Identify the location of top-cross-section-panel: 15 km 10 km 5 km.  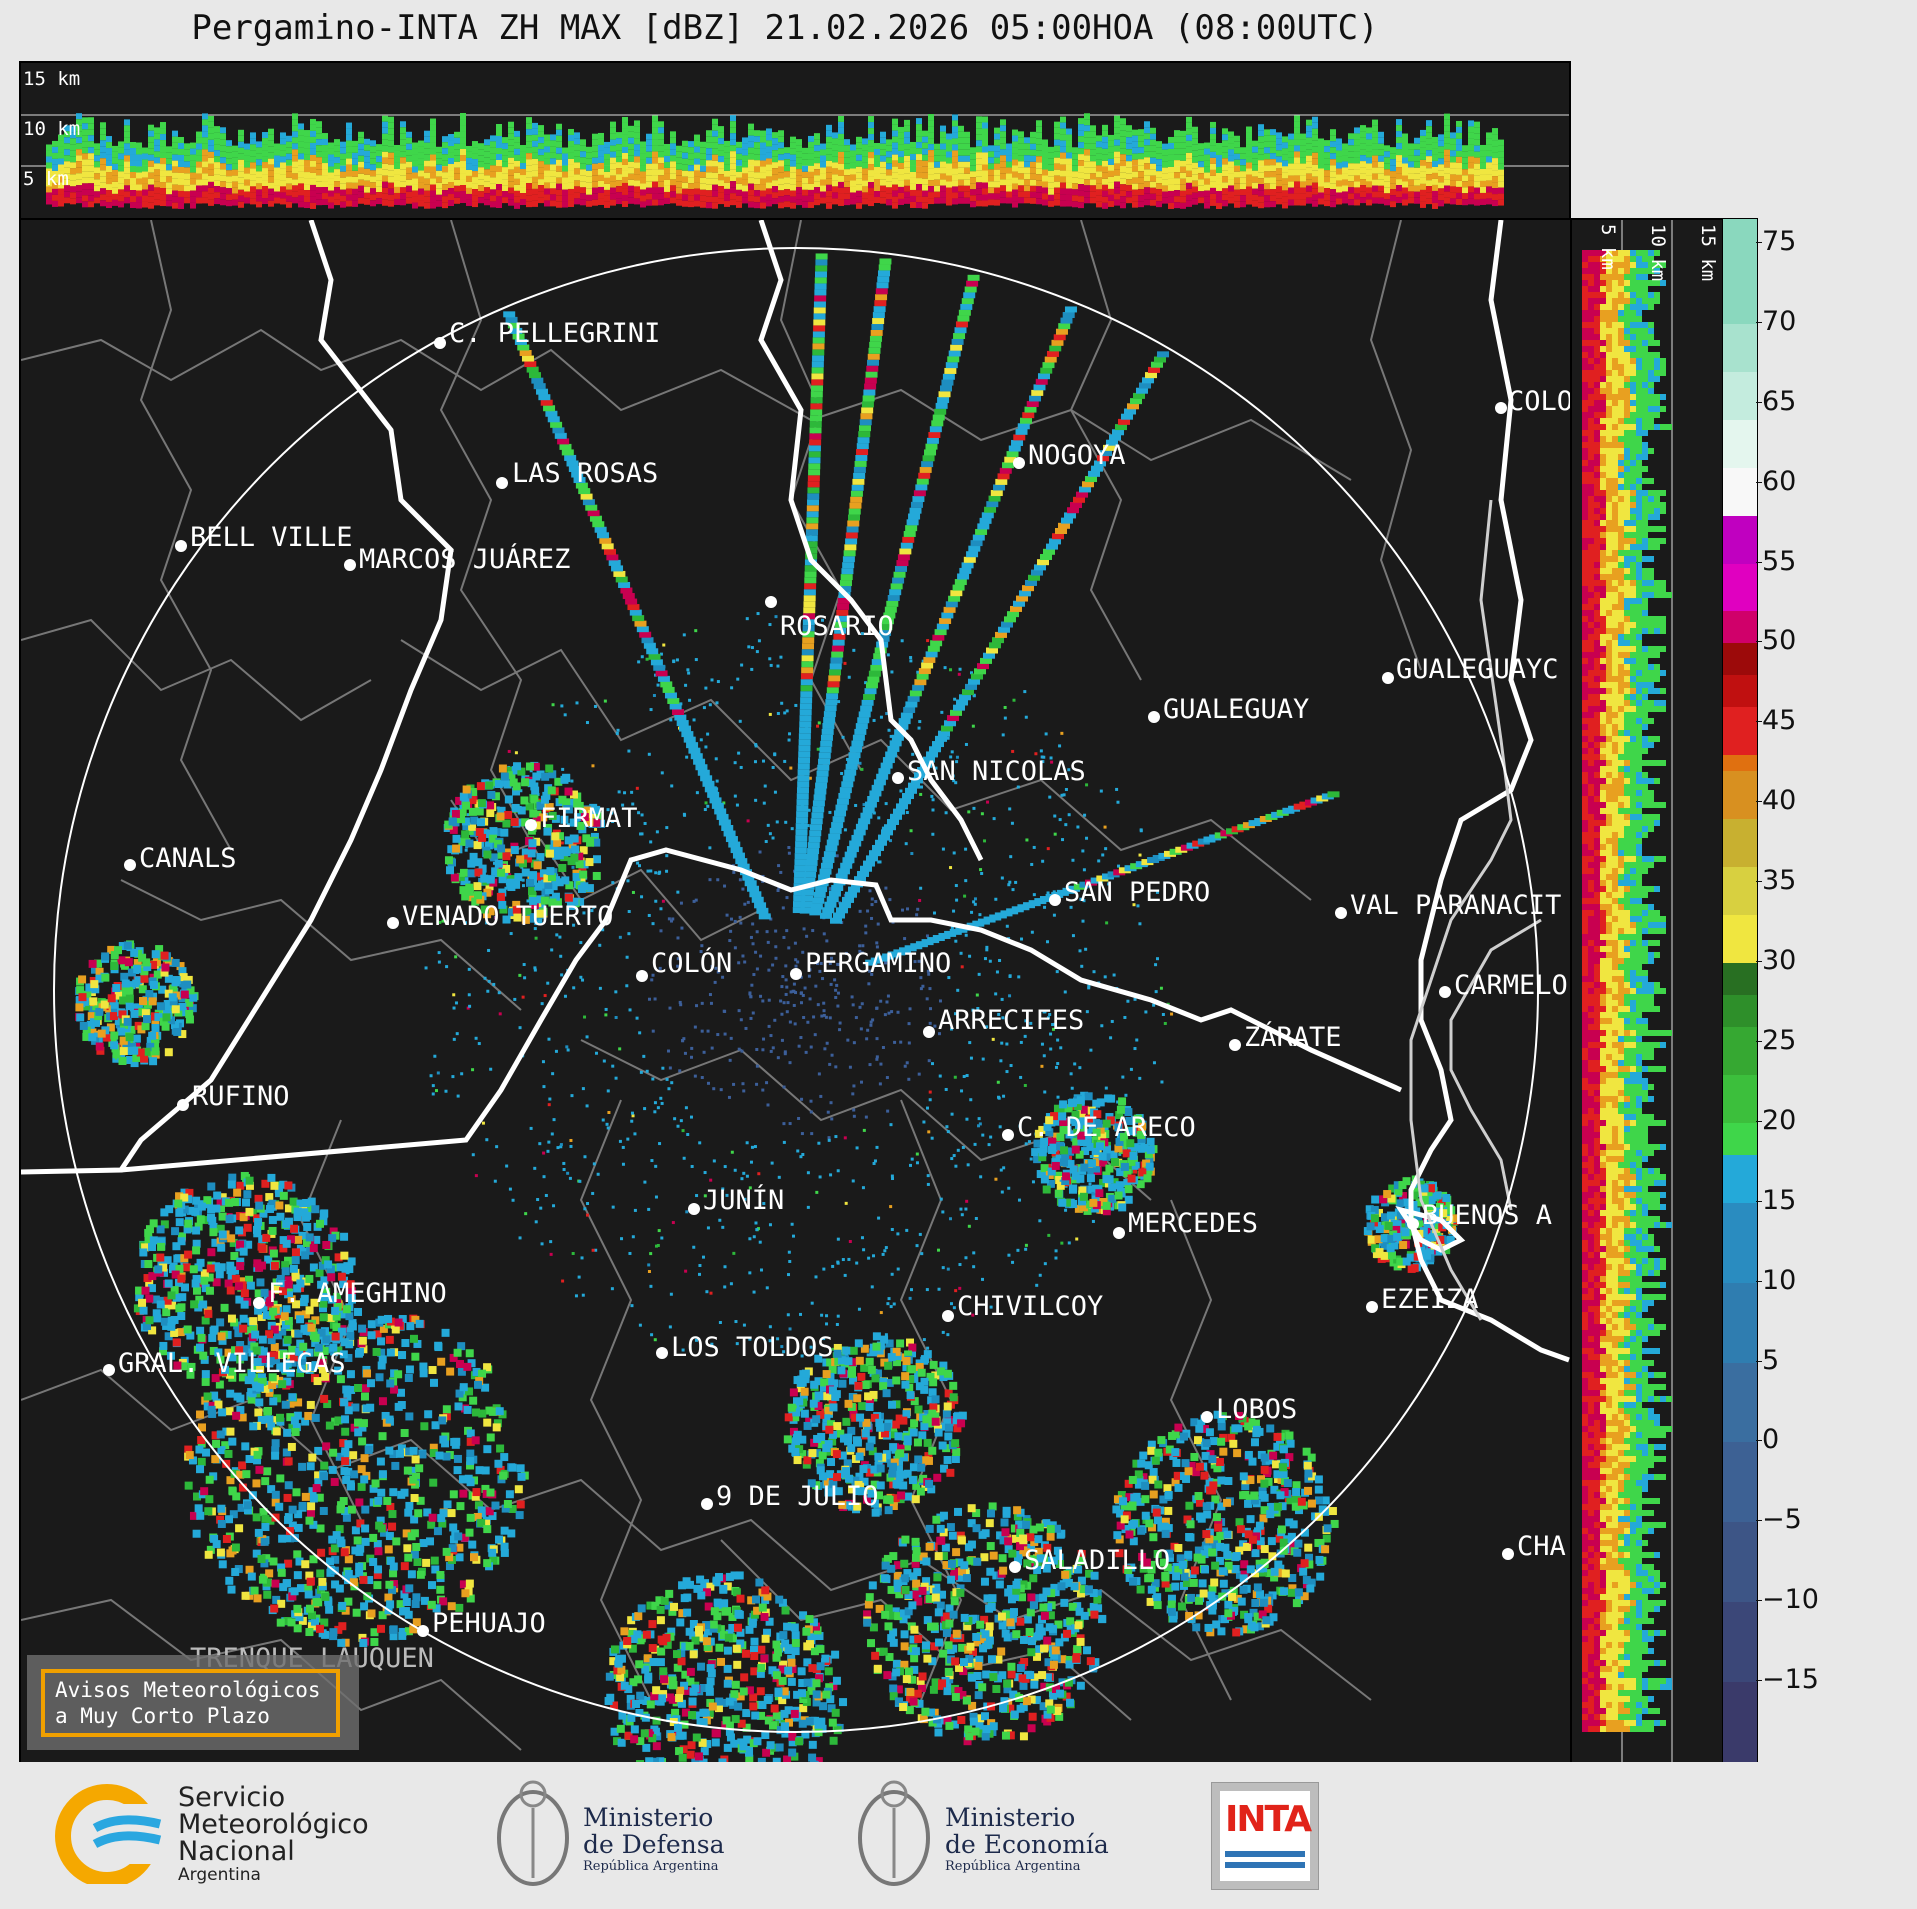
(795, 140).